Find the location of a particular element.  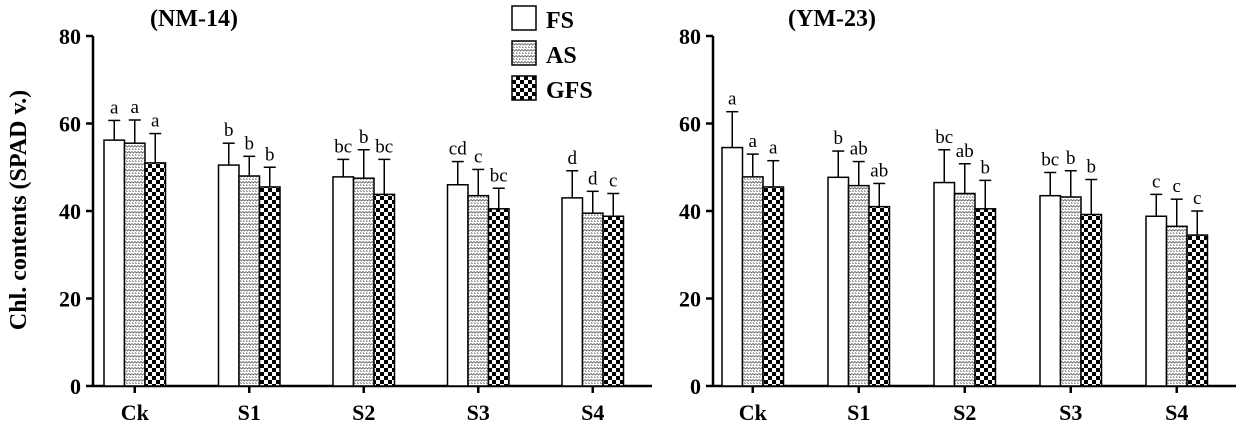

significance-label-fs-s3: bc is located at coordinates (1050, 160).